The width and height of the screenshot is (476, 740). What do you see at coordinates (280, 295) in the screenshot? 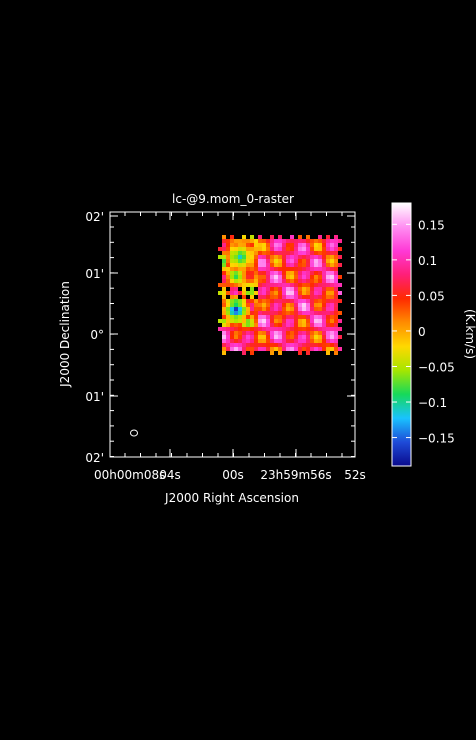
I see `heatmap-image` at bounding box center [280, 295].